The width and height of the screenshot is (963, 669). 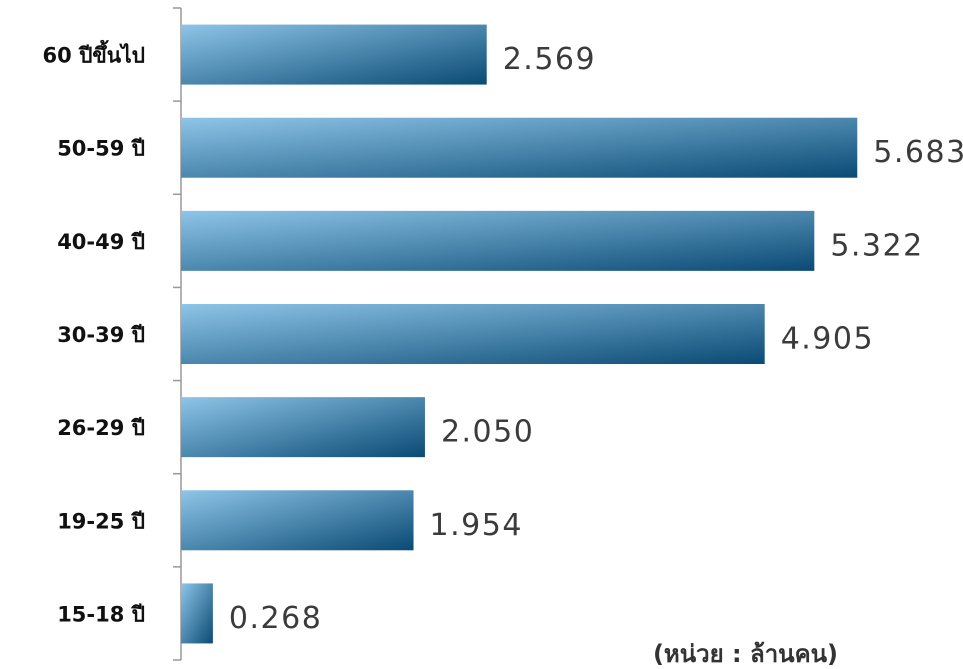 I want to click on value-label: 2.569, so click(x=549, y=59).